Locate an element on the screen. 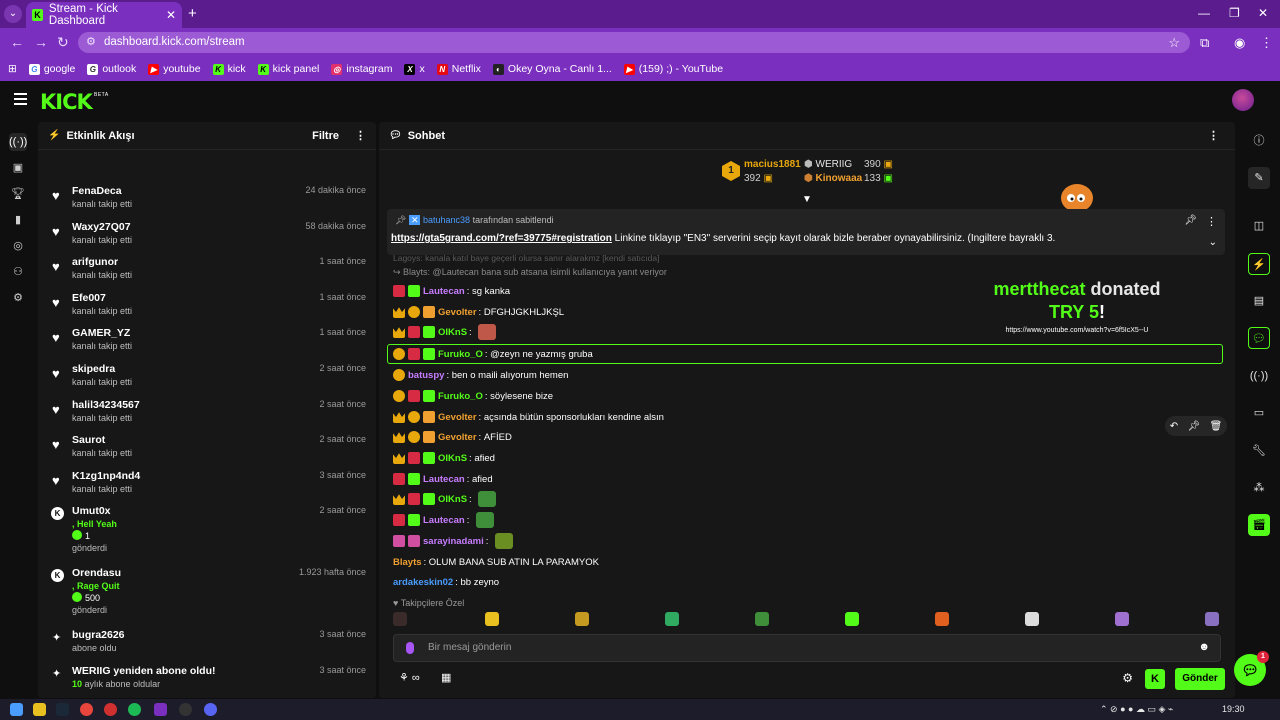  tray-icons: ⌃ ⊘ ● ● ☁ ▭ ◈ ⌁ is located at coordinates (1137, 709).